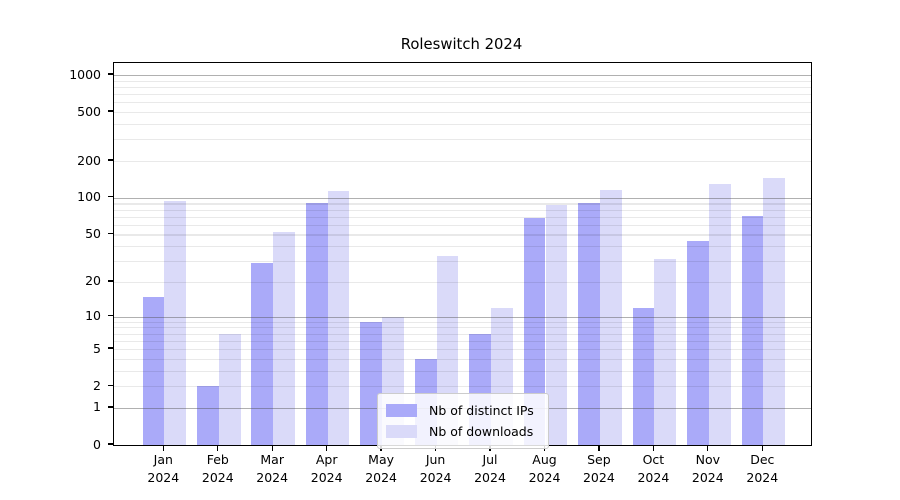 This screenshot has width=900, height=500. I want to click on bar-aug-downloads, so click(556, 324).